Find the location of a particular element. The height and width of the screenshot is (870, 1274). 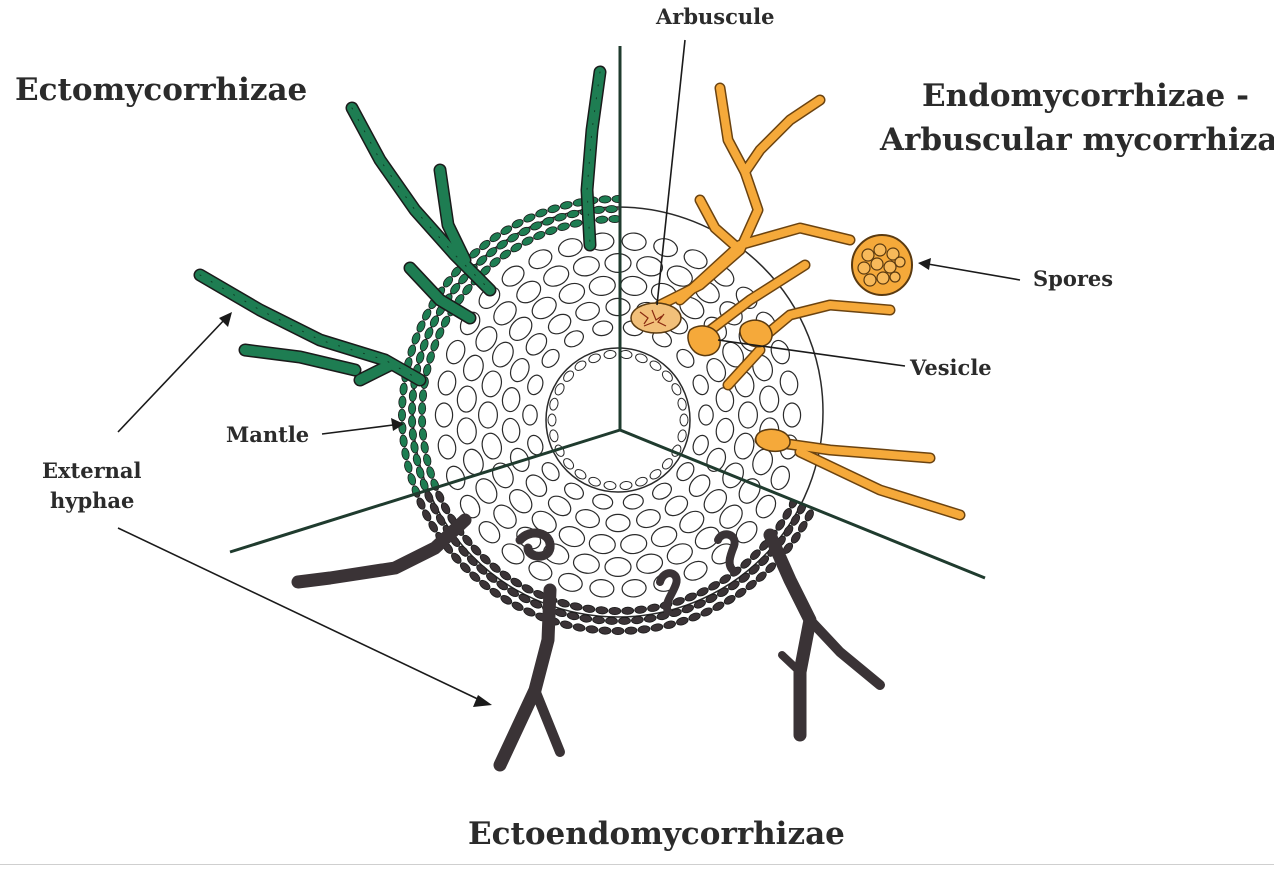

stele-core is located at coordinates (618, 420).